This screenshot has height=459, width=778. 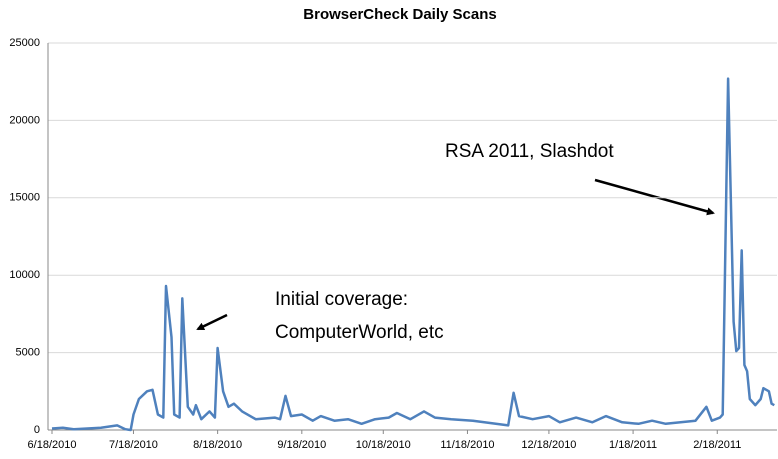 What do you see at coordinates (383, 445) in the screenshot?
I see `x-tick-label: 10/18/2010` at bounding box center [383, 445].